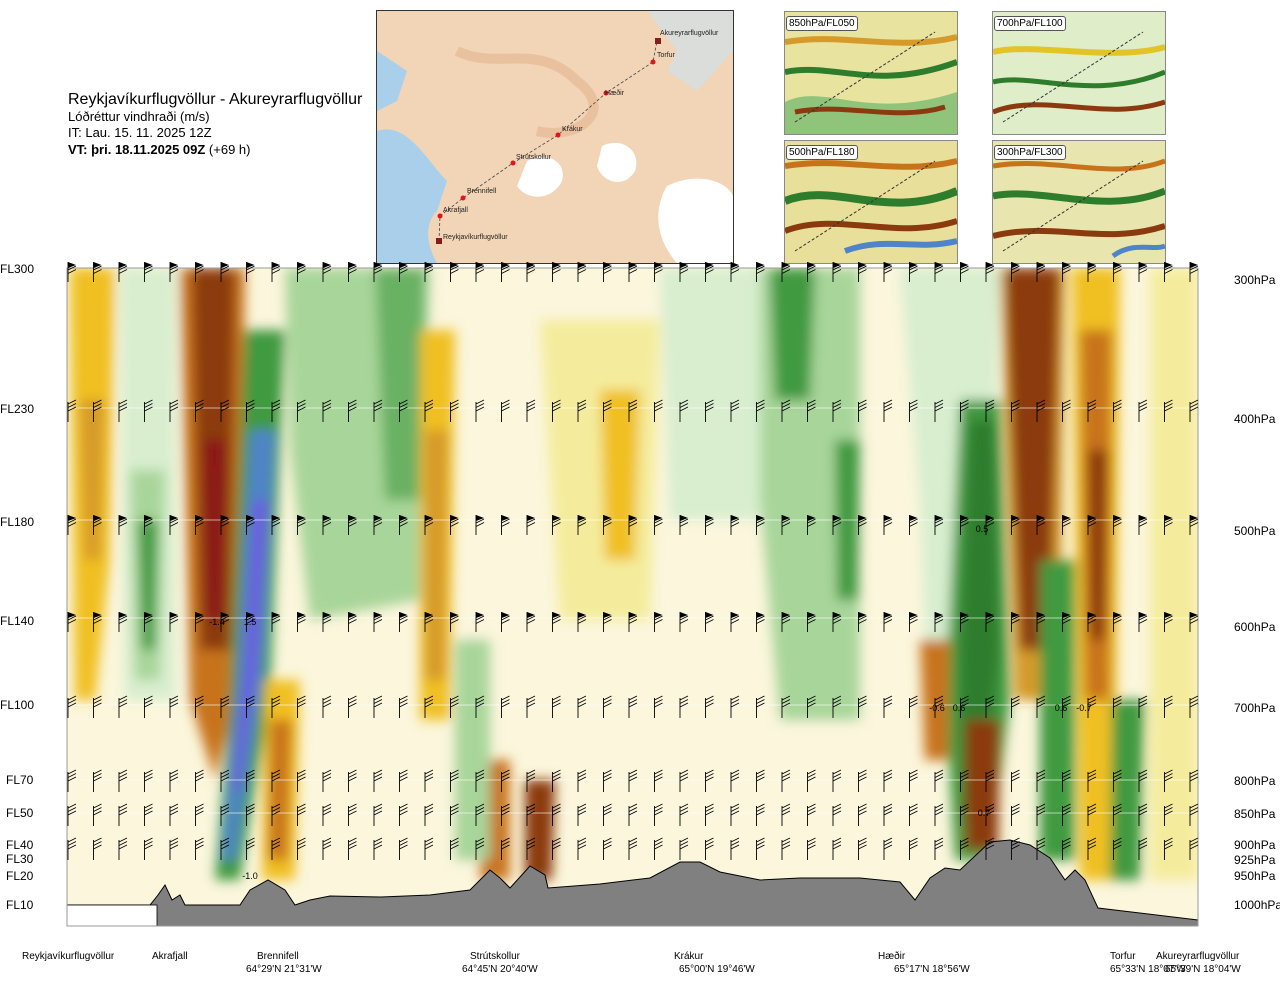  Describe the element at coordinates (822, 152) in the screenshot. I see `thumb-label: 500hPa/FL180` at that location.